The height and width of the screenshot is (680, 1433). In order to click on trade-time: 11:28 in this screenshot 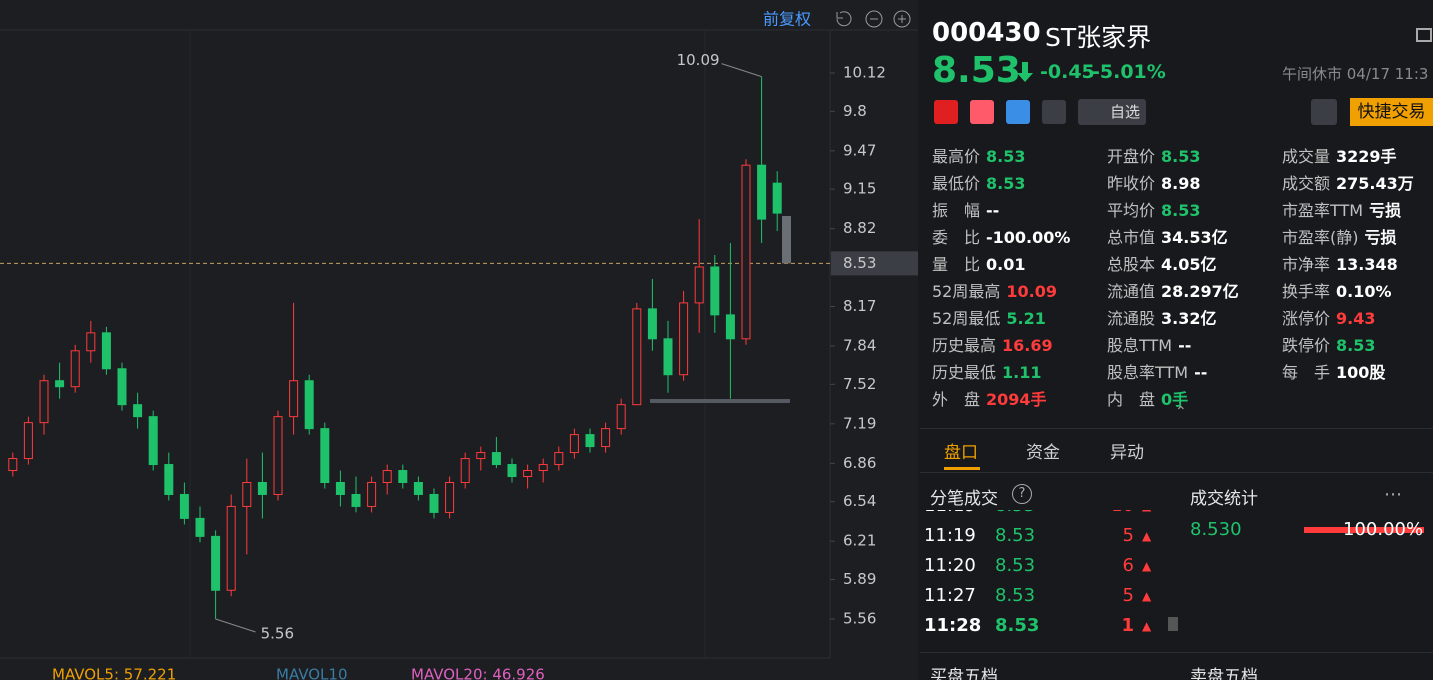, I will do `click(953, 625)`.